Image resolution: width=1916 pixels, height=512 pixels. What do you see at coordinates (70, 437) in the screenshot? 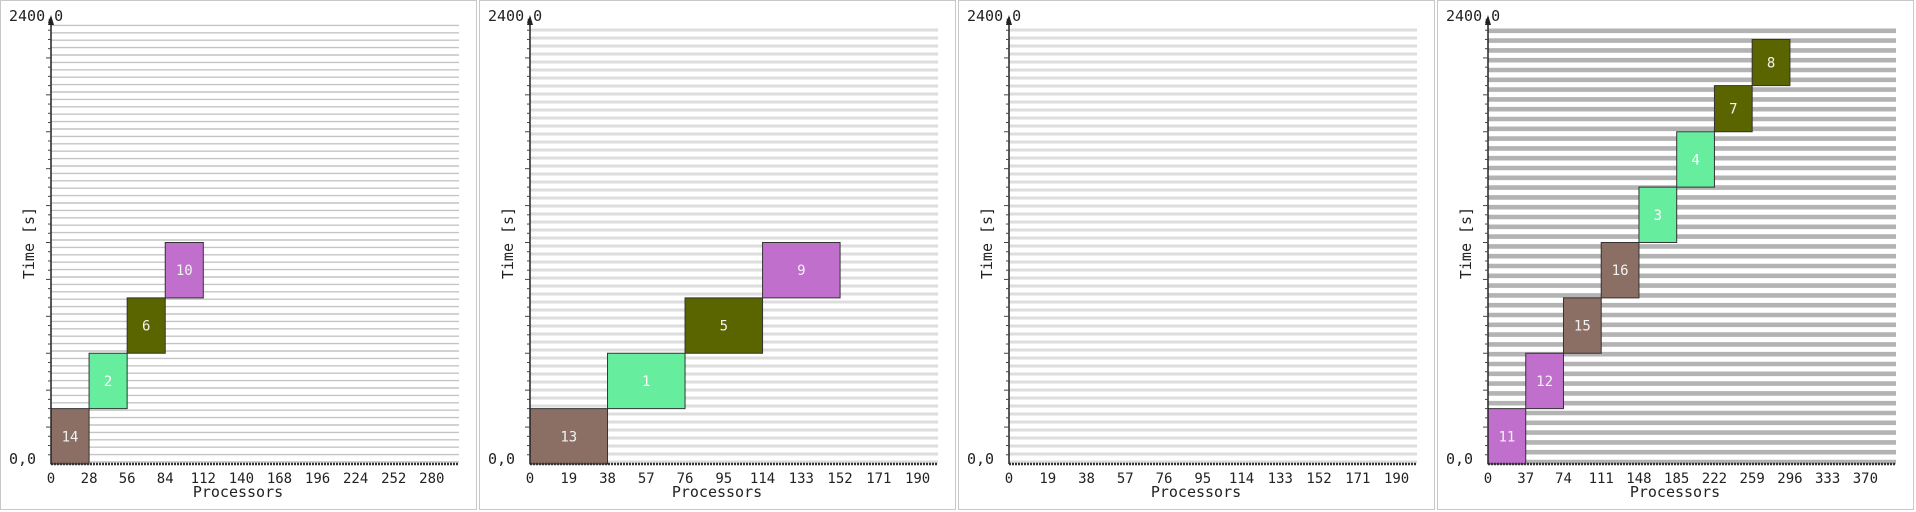
I see `task-label: 14` at bounding box center [70, 437].